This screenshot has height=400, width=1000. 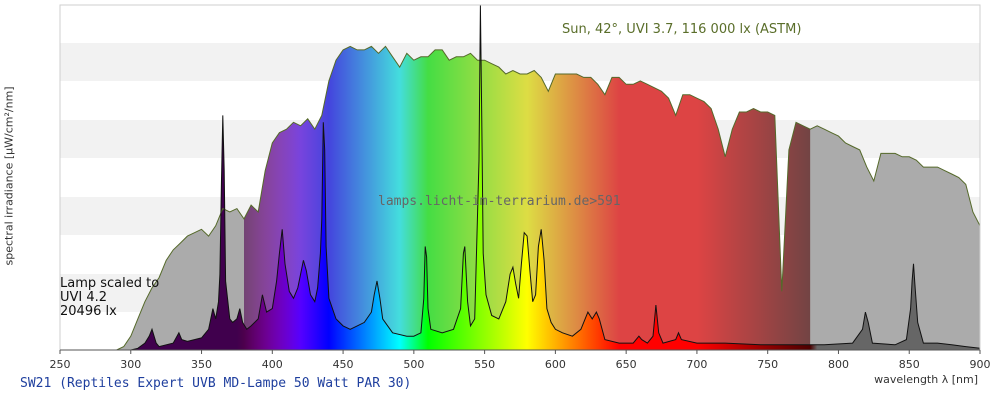 What do you see at coordinates (343, 364) in the screenshot?
I see `x-tick-label: 450` at bounding box center [343, 364].